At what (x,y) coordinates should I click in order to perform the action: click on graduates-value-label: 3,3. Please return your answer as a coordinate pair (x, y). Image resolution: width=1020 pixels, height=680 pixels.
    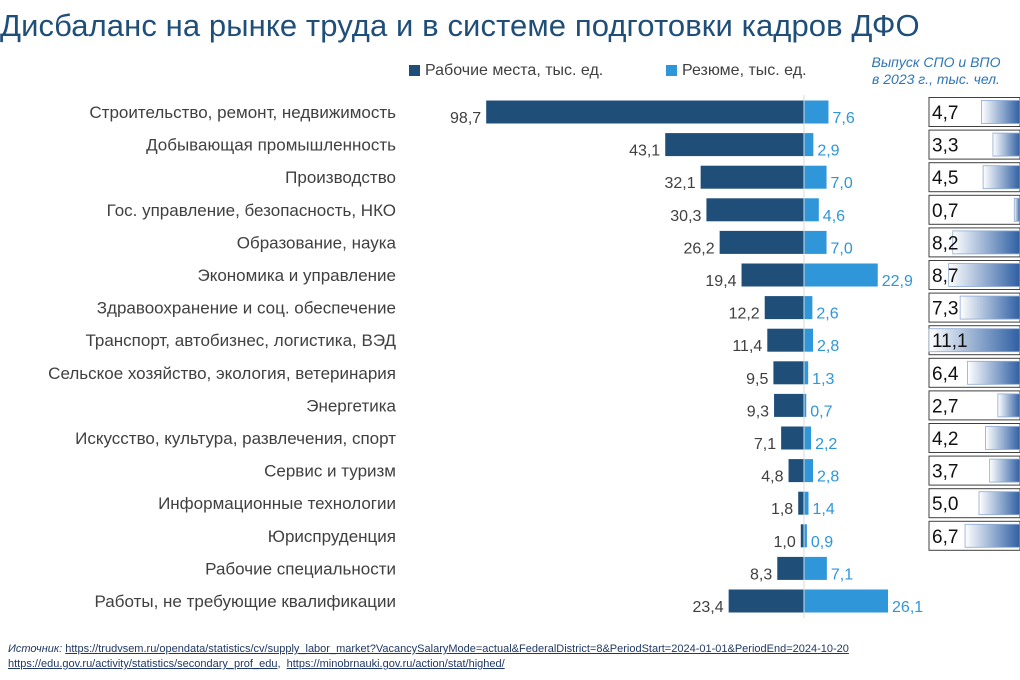
    Looking at the image, I should click on (945, 146).